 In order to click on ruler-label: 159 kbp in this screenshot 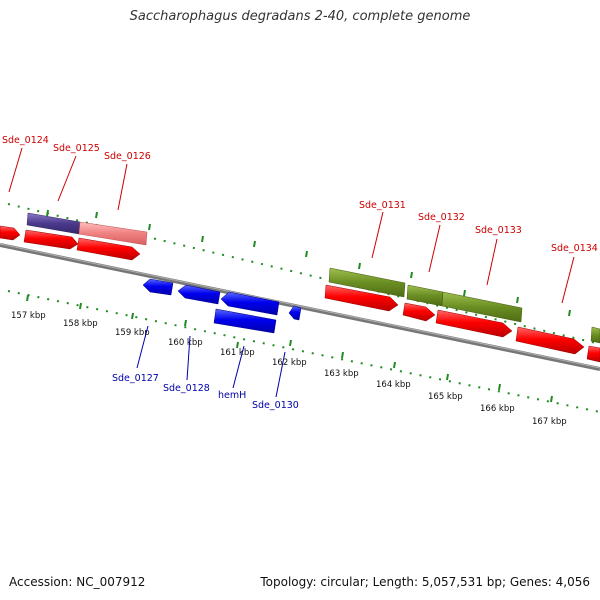, I will do `click(132, 333)`.